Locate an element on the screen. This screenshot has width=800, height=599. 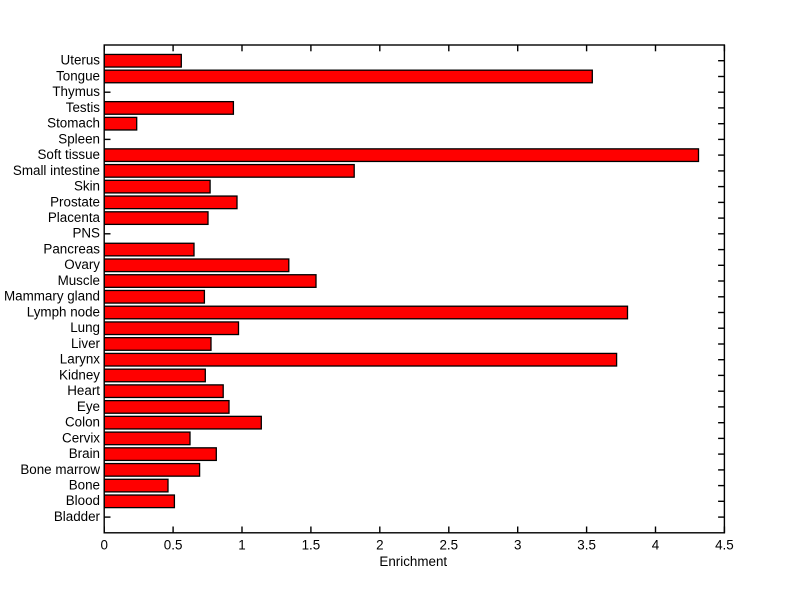
svg-text: 4.5 is located at coordinates (724, 544).